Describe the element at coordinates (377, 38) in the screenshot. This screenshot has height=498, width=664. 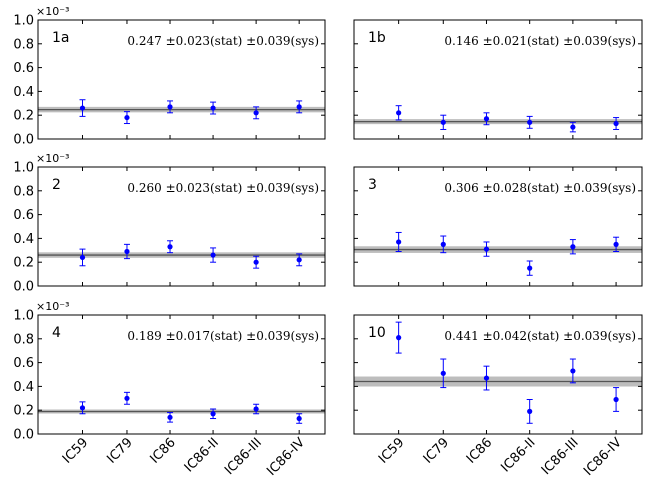
I see `panel-label: 1b` at that location.